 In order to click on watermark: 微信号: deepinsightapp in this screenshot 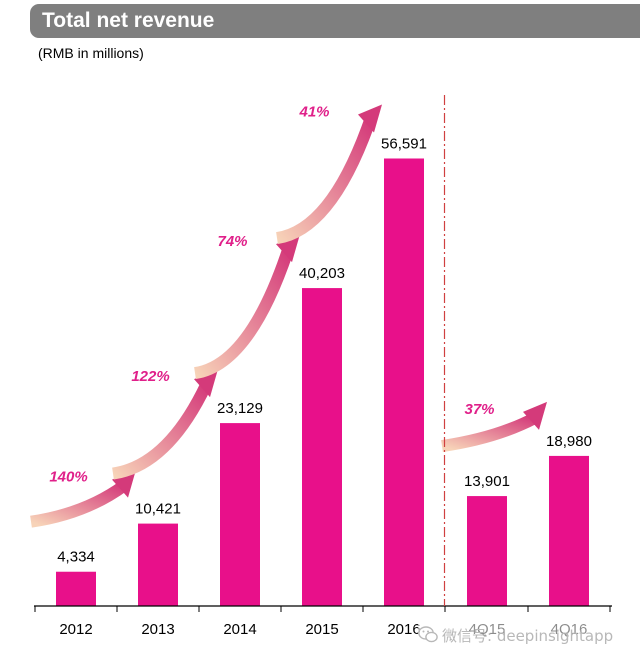, I will do `click(516, 635)`.